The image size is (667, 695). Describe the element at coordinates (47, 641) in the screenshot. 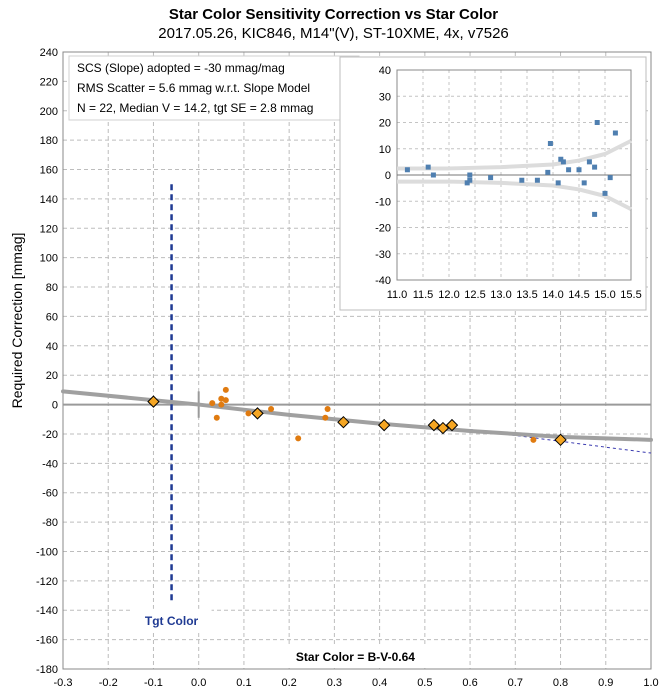

I see `y-tick-label: -160` at that location.